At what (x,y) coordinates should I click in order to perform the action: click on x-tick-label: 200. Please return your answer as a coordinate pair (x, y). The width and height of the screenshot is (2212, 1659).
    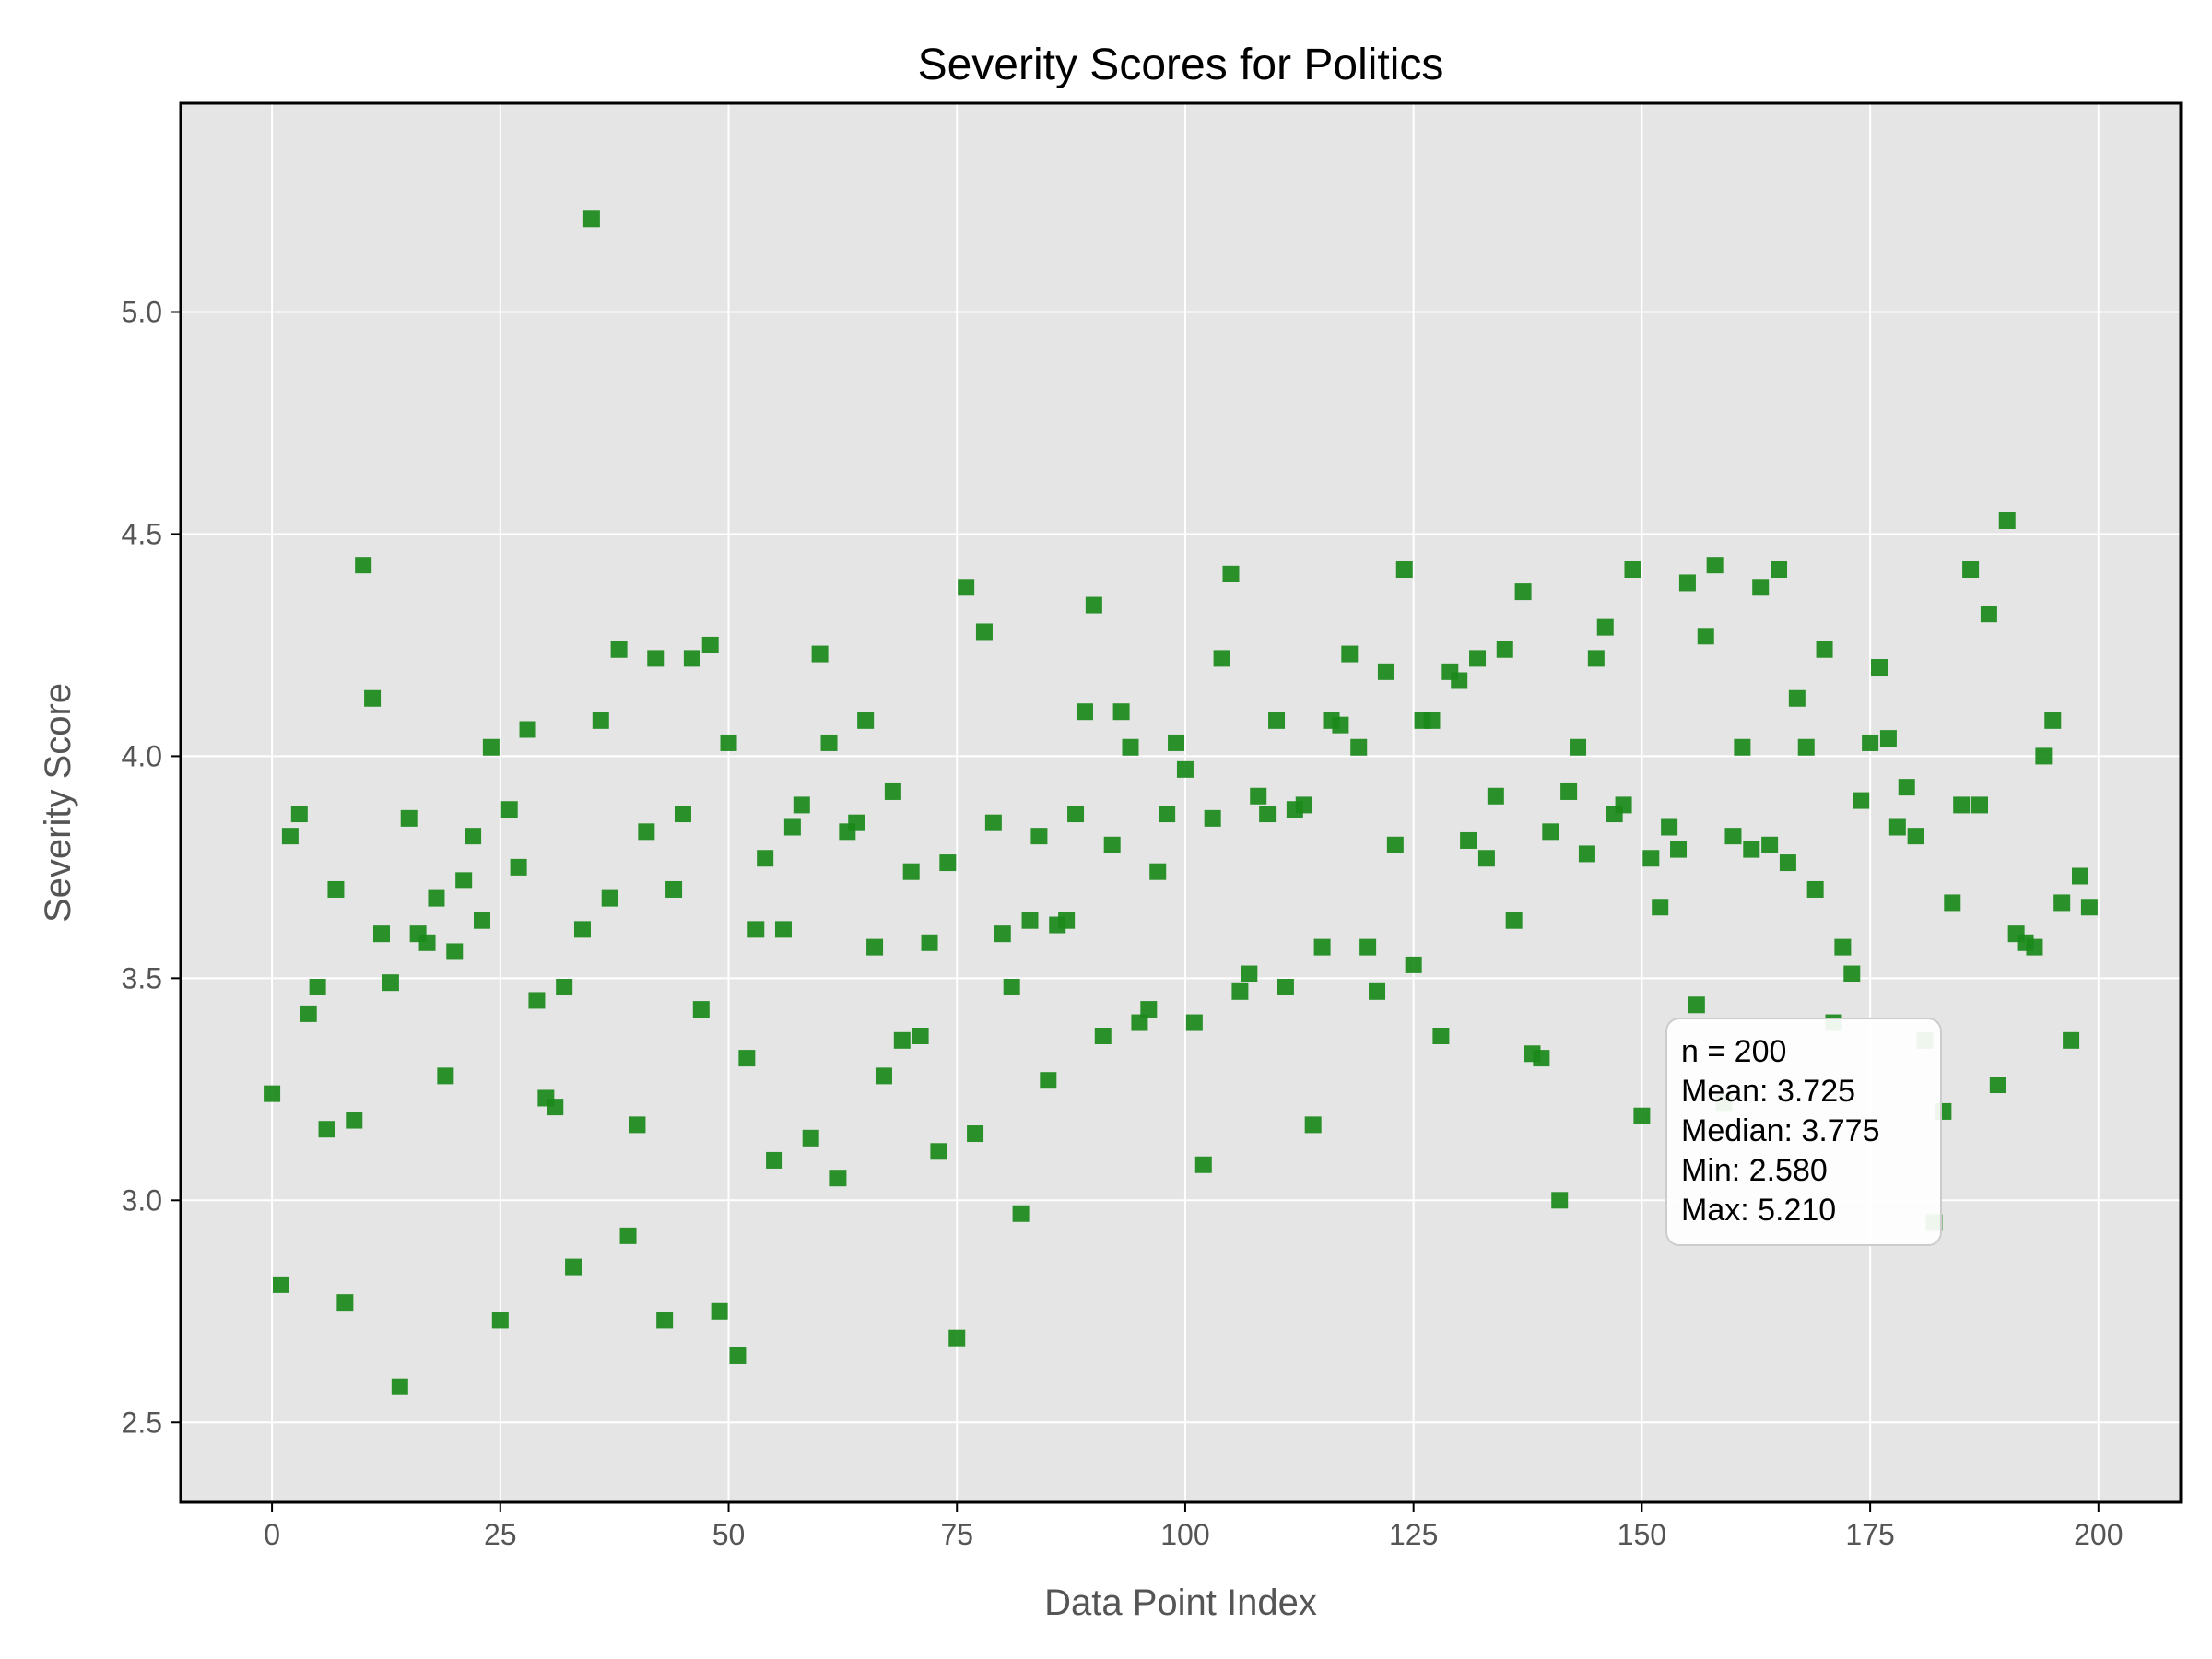
    Looking at the image, I should click on (2098, 1534).